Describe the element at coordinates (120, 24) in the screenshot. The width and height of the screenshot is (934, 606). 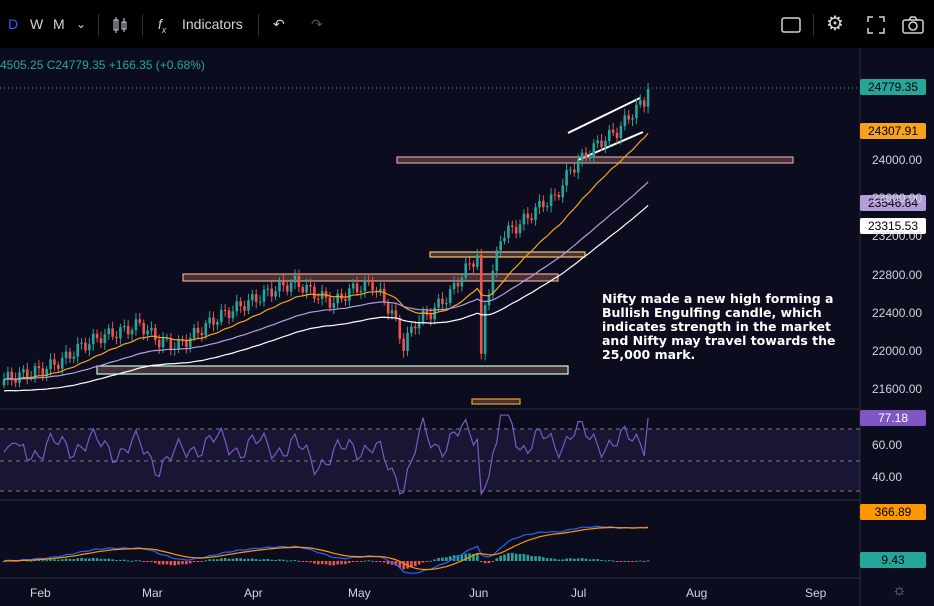
I see `candles-icon` at that location.